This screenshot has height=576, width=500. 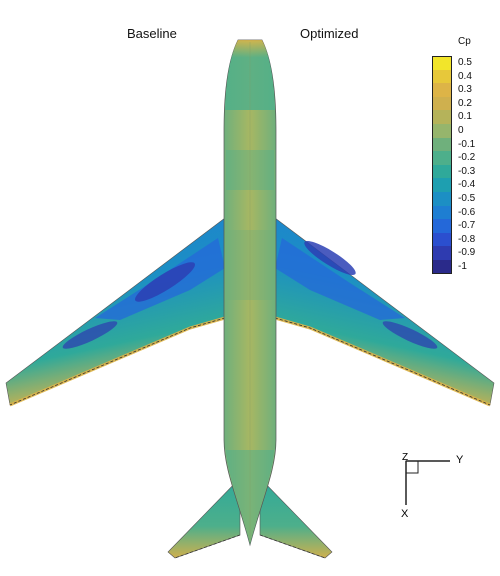 I want to click on legend-level-label: -0.7, so click(x=467, y=226).